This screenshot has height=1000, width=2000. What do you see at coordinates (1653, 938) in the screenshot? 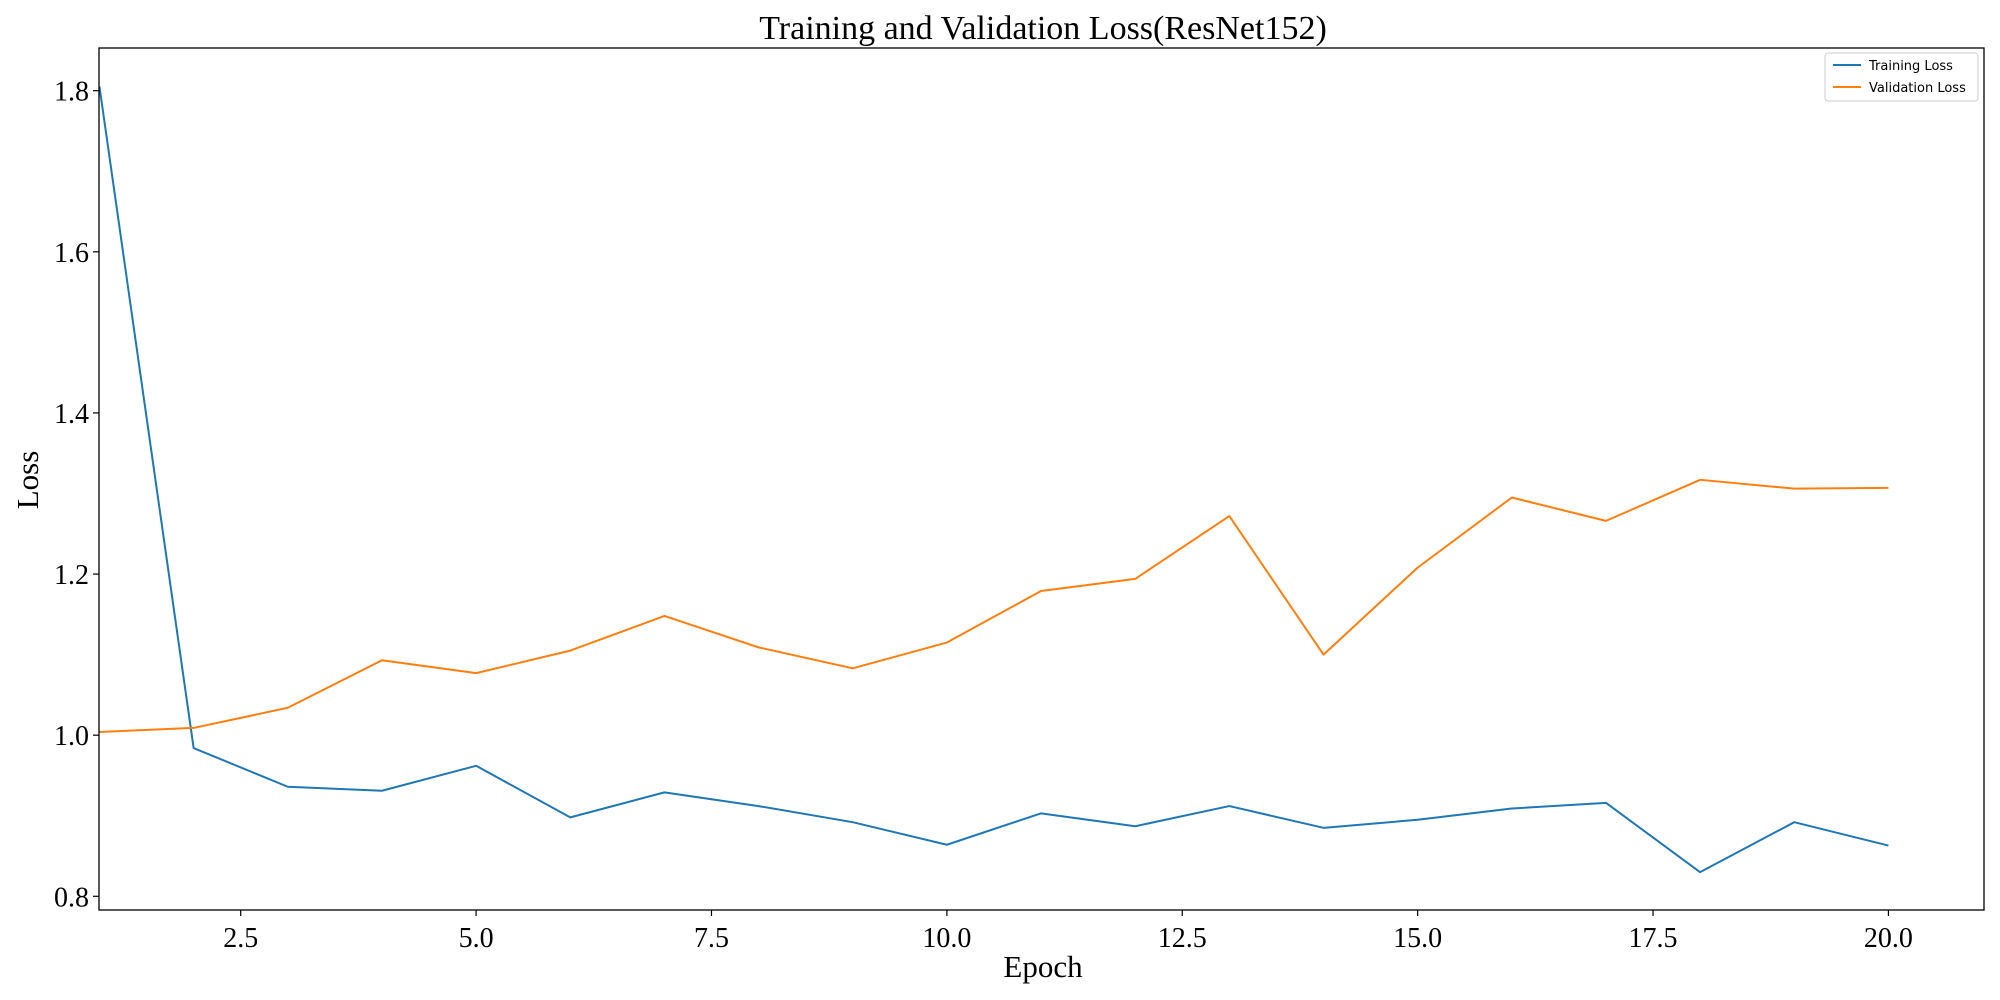
I see `x-tick-label: 17.5` at bounding box center [1653, 938].